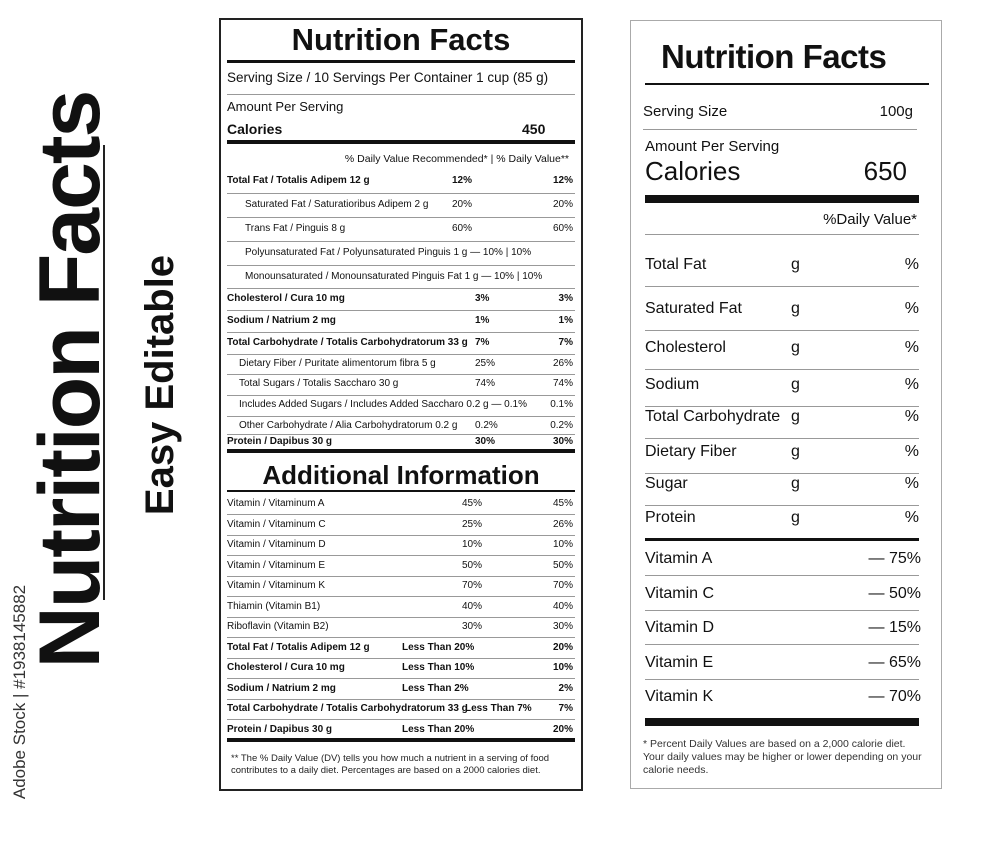  I want to click on nutrient-label: Riboflavin (Vitamin B2), so click(278, 626).